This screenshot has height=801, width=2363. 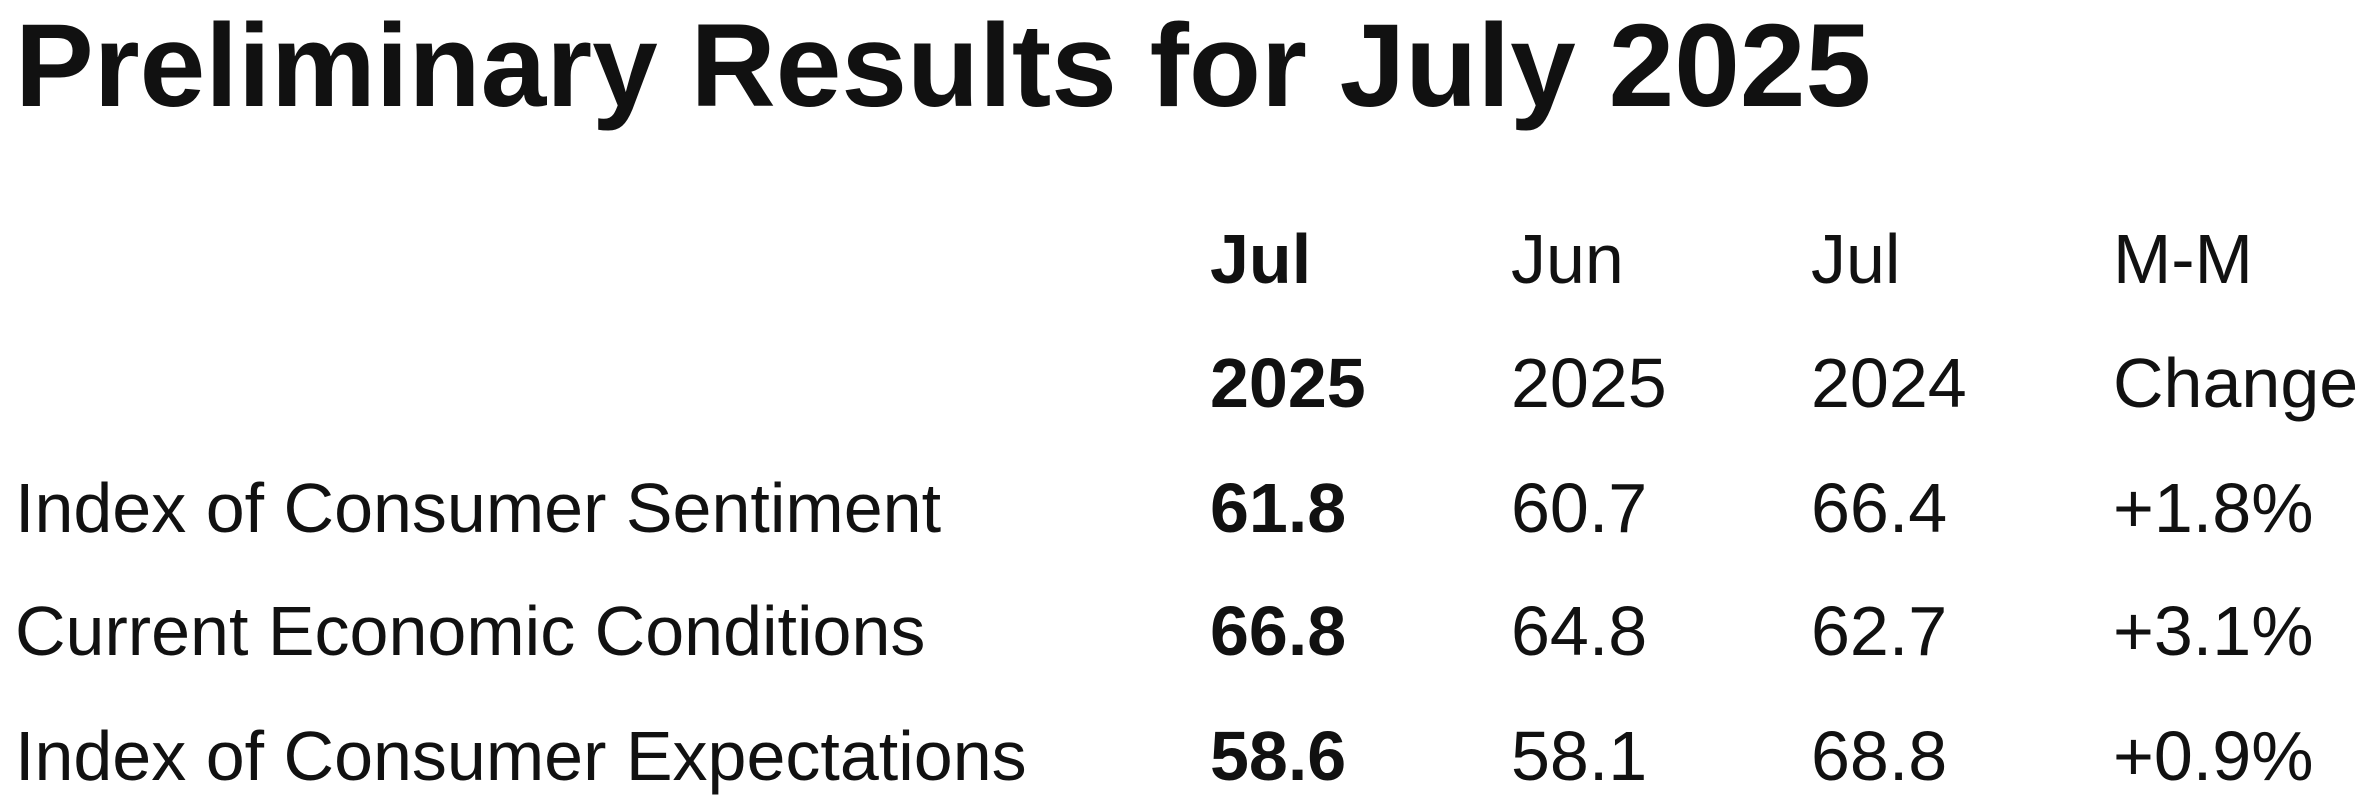 What do you see at coordinates (1879, 508) in the screenshot?
I see `value-cell: 66.4` at bounding box center [1879, 508].